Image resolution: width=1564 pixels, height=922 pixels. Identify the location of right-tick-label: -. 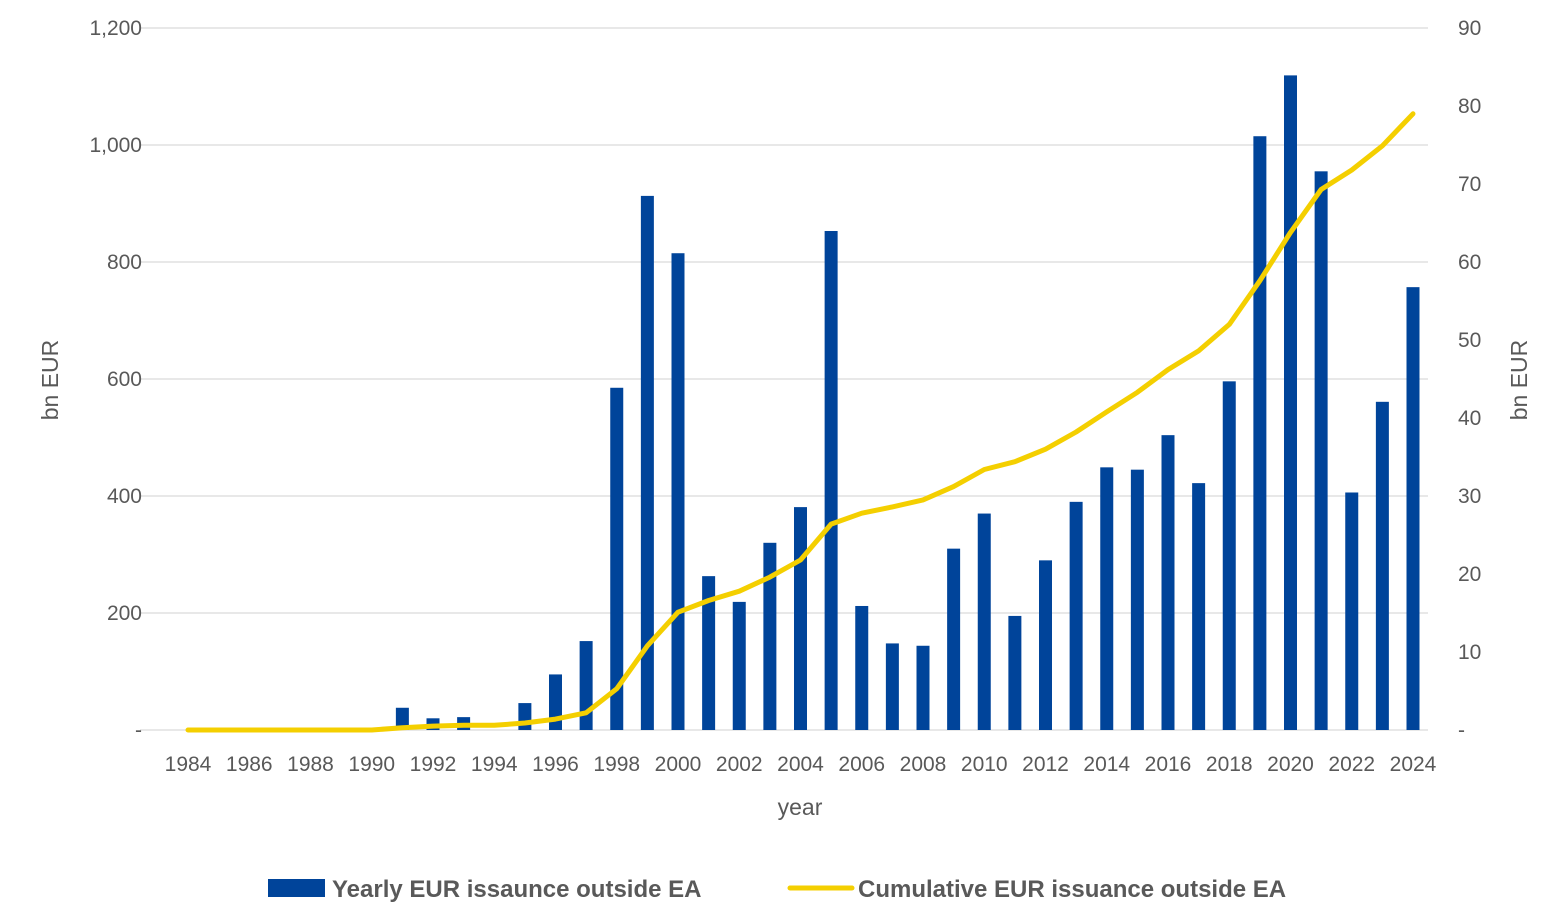
(1461, 730).